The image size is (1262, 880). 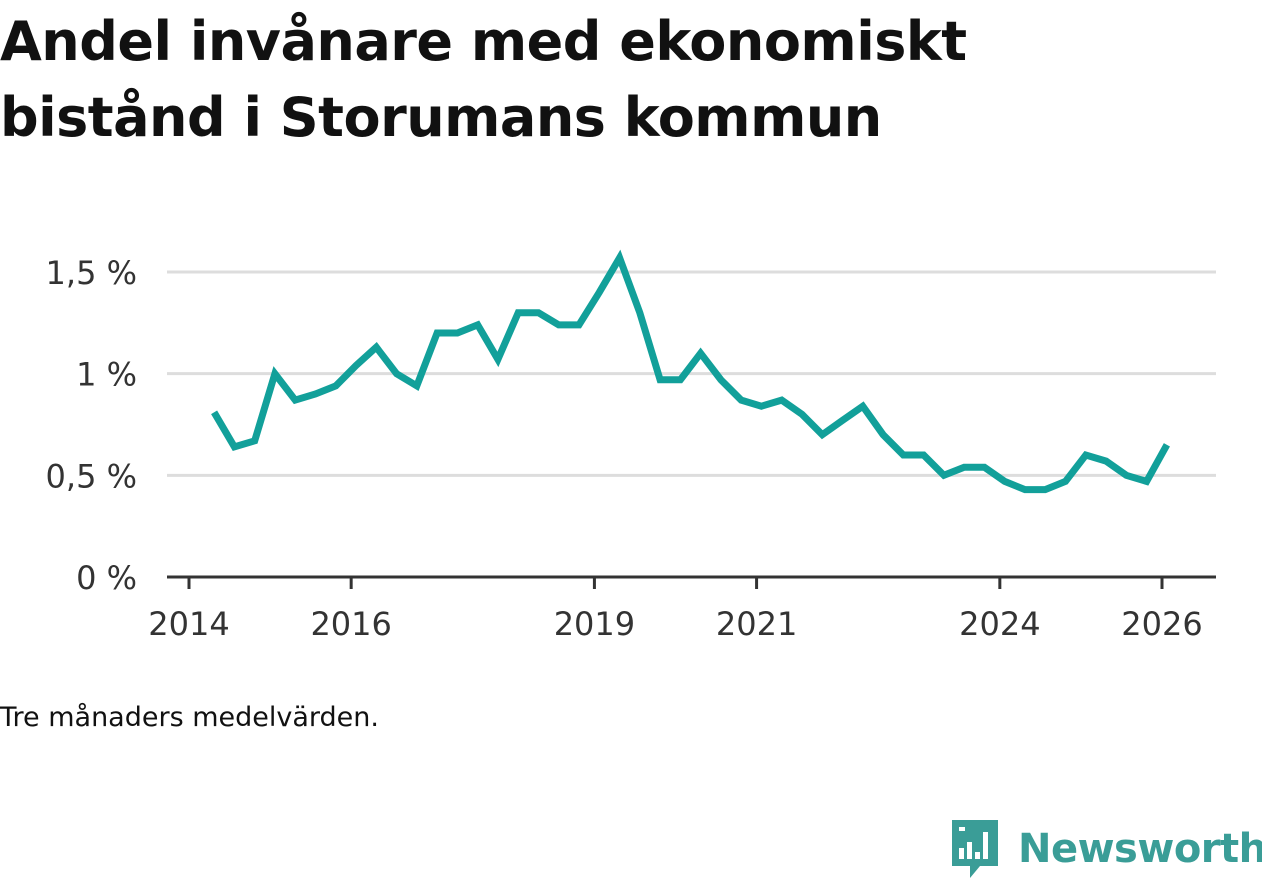 I want to click on y-tick-label: 0 %, so click(x=106, y=578).